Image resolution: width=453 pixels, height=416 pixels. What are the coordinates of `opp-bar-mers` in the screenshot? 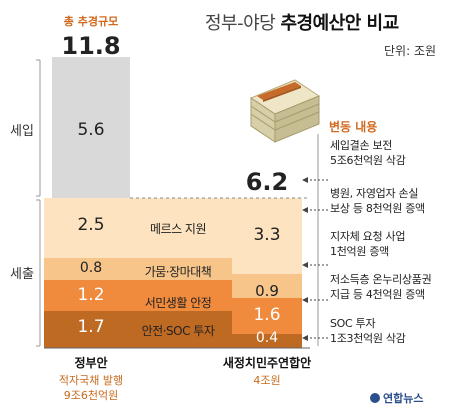 It's located at (267, 236).